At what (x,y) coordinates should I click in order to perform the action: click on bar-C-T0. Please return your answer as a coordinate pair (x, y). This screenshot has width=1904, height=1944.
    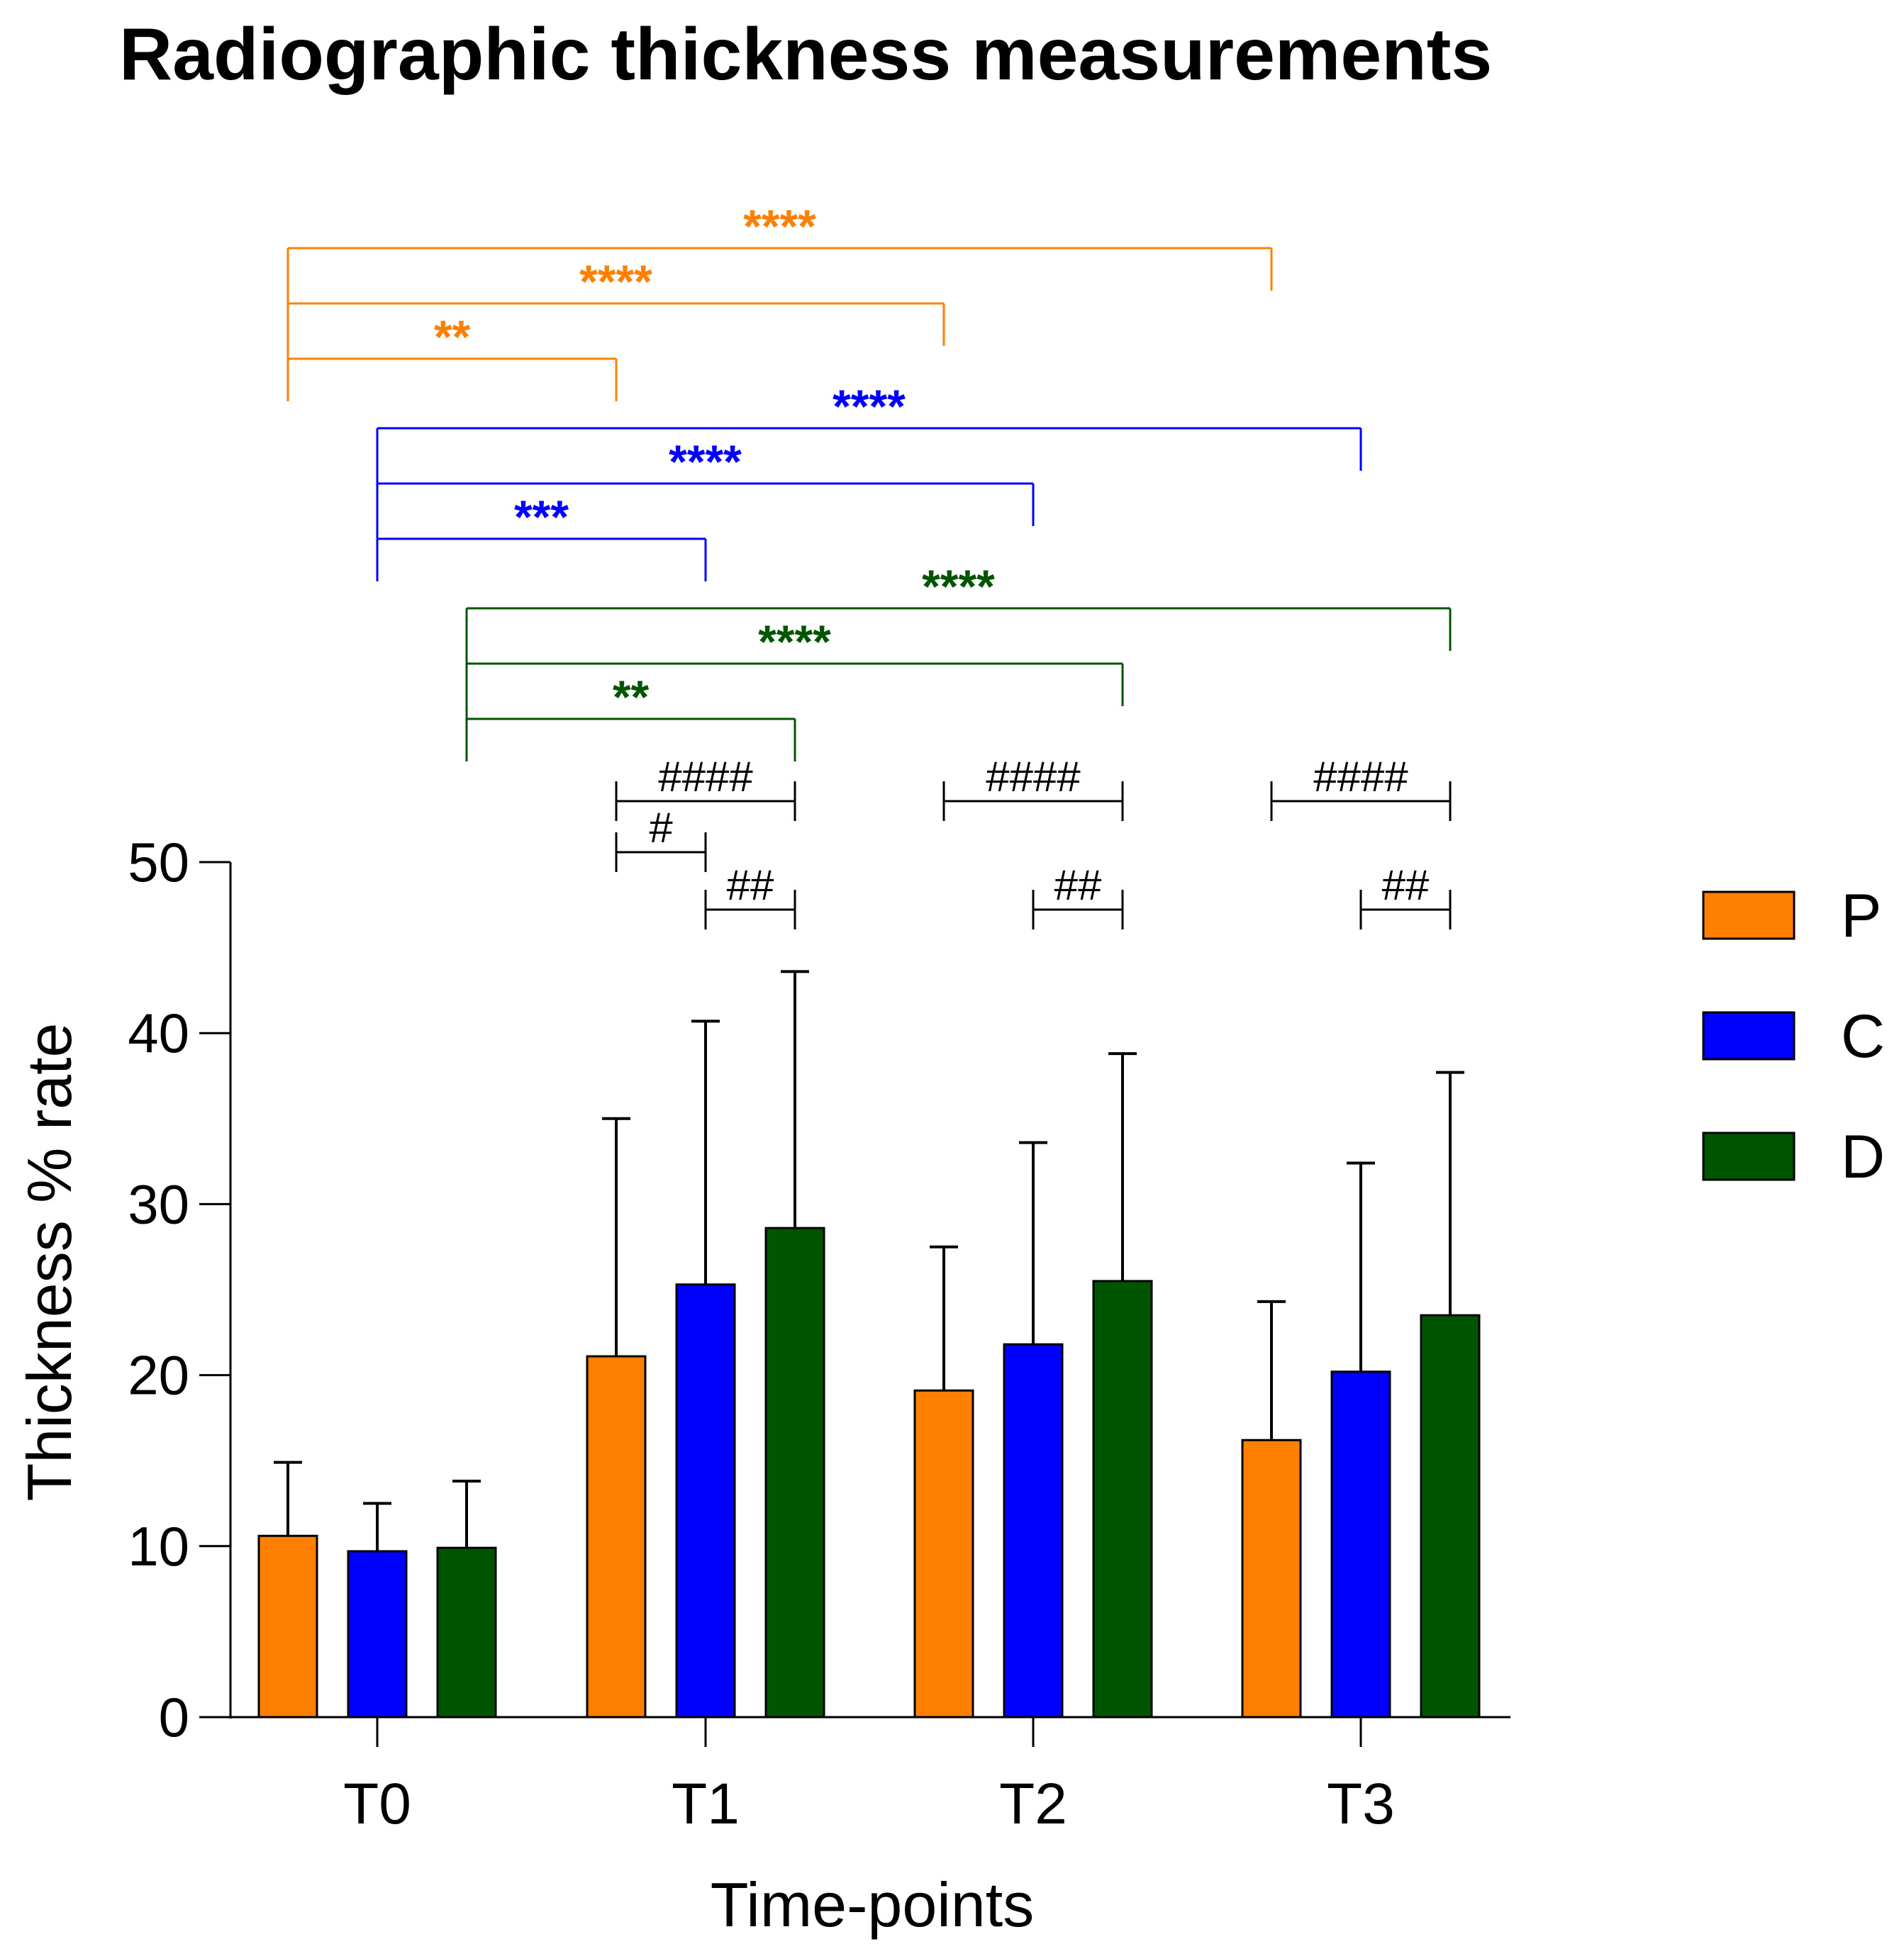
    Looking at the image, I should click on (378, 1634).